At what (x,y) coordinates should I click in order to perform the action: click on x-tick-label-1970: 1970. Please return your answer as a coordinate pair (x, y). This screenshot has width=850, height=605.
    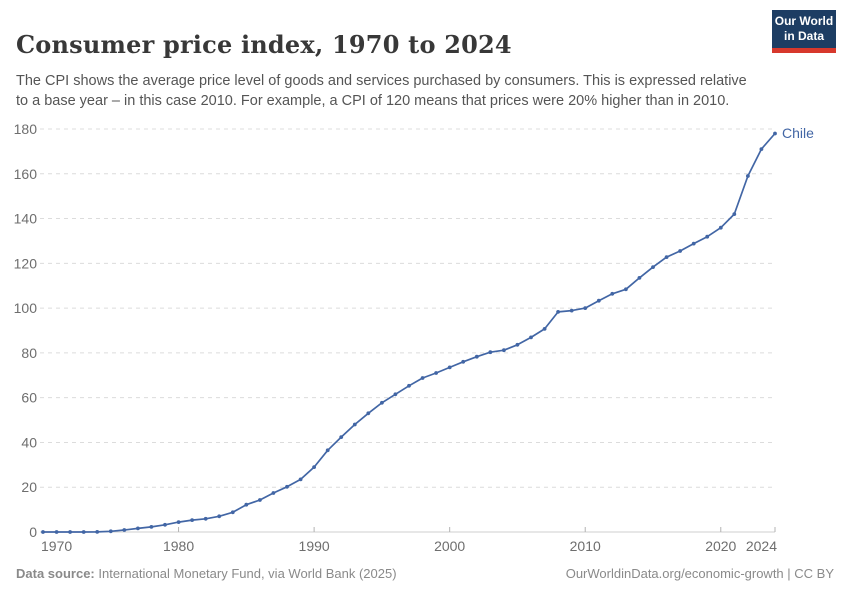
    Looking at the image, I should click on (56, 546).